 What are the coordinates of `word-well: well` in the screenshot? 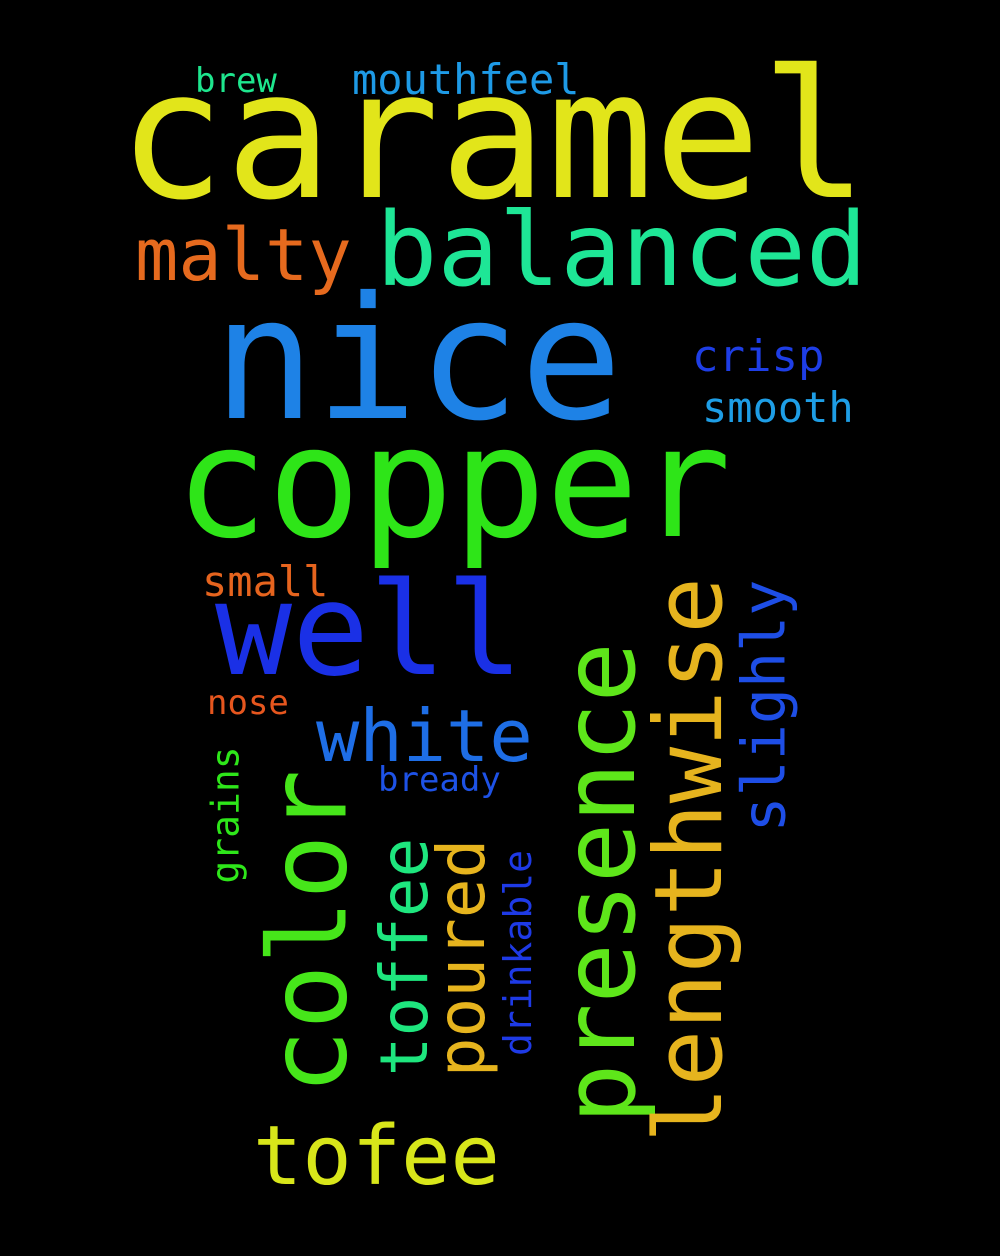 It's located at (369, 630).